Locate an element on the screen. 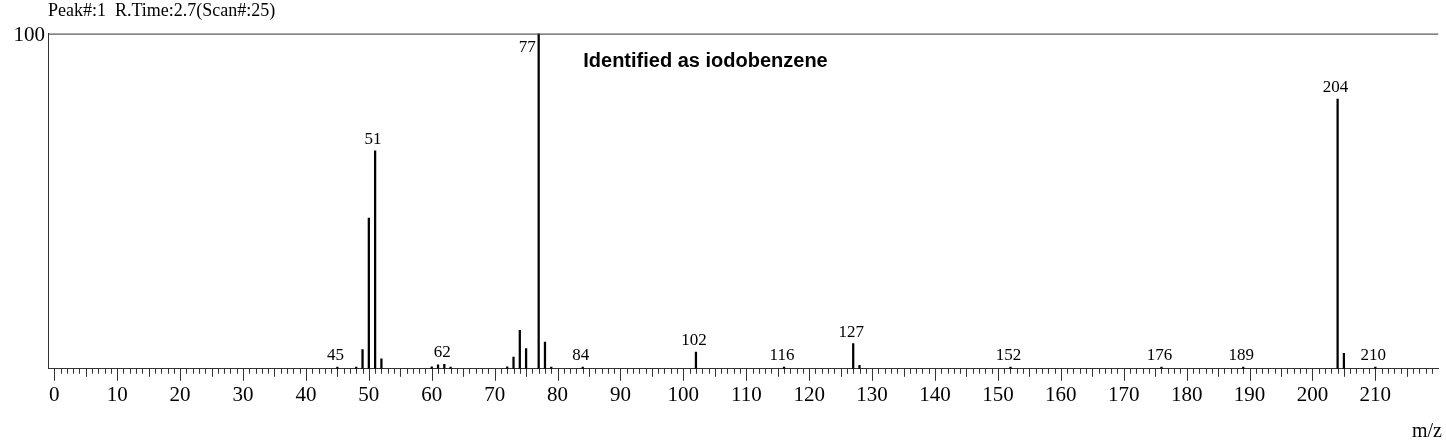  annotation: 210 is located at coordinates (1373, 355).